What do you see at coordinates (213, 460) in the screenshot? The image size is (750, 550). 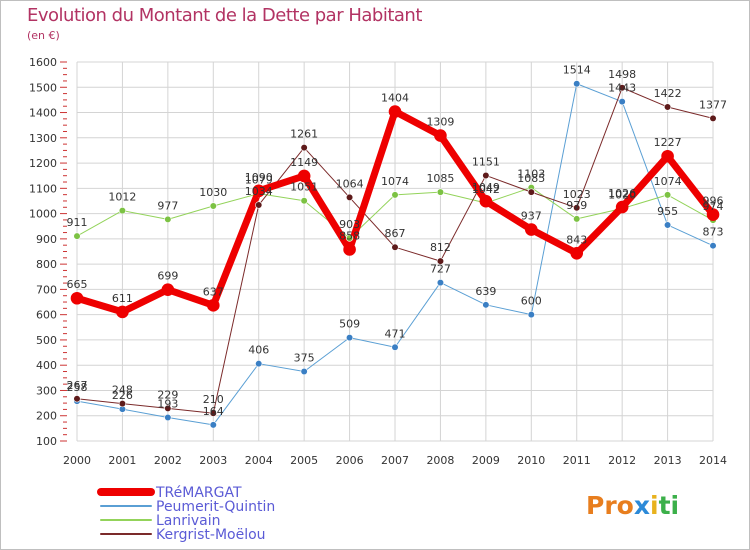 I see `x-tick-label: 2003` at bounding box center [213, 460].